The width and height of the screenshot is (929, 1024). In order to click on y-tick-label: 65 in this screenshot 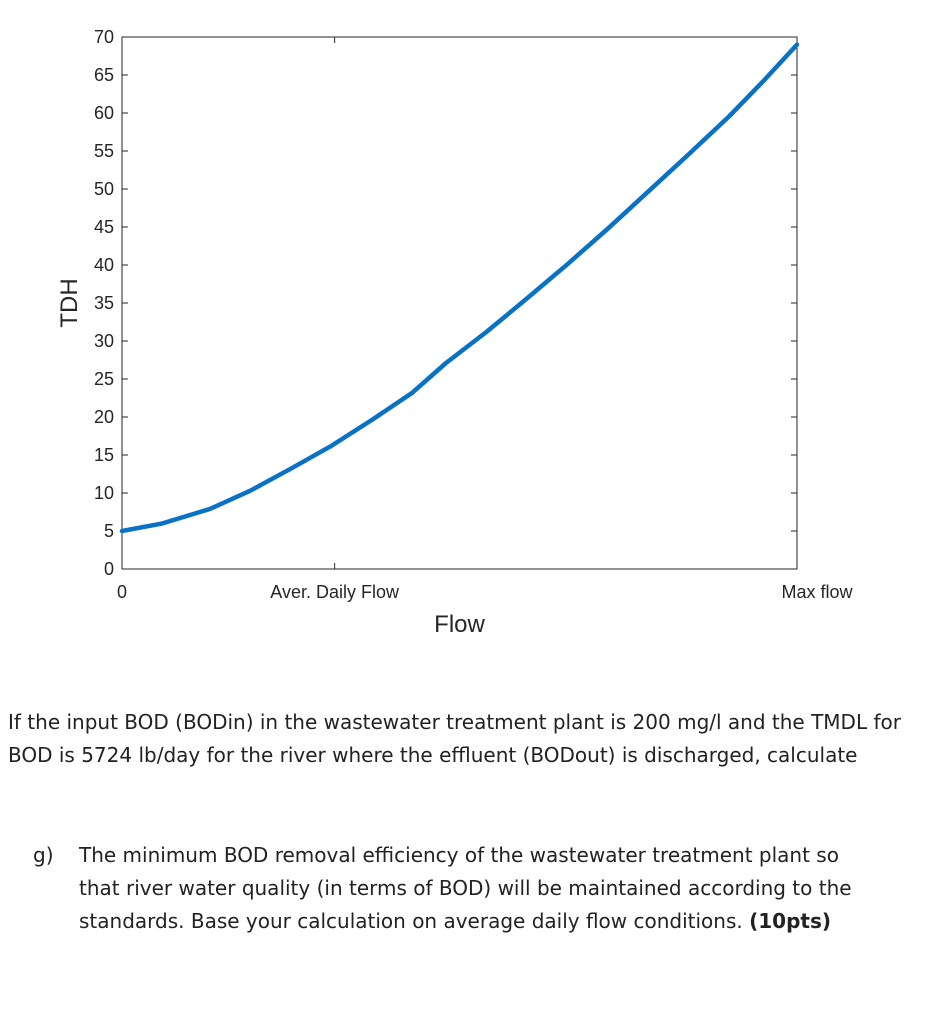, I will do `click(104, 75)`.